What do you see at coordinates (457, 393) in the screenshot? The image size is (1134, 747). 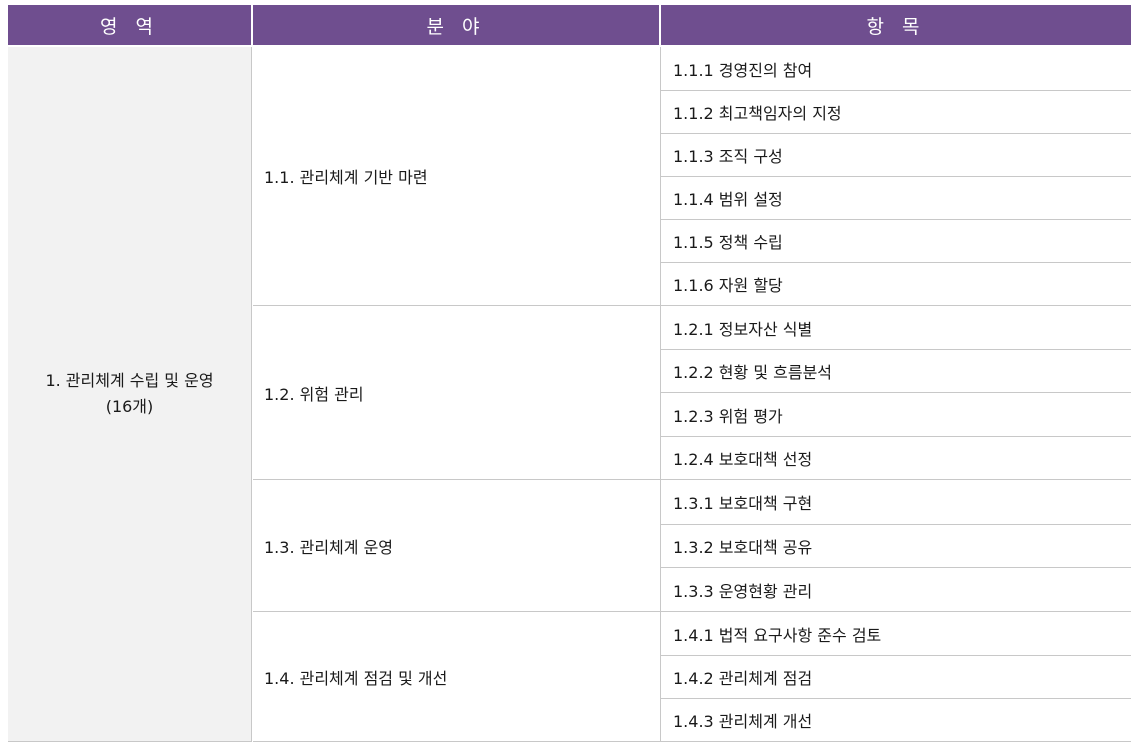 I see `field-cell: 1.2. 위험 관리` at bounding box center [457, 393].